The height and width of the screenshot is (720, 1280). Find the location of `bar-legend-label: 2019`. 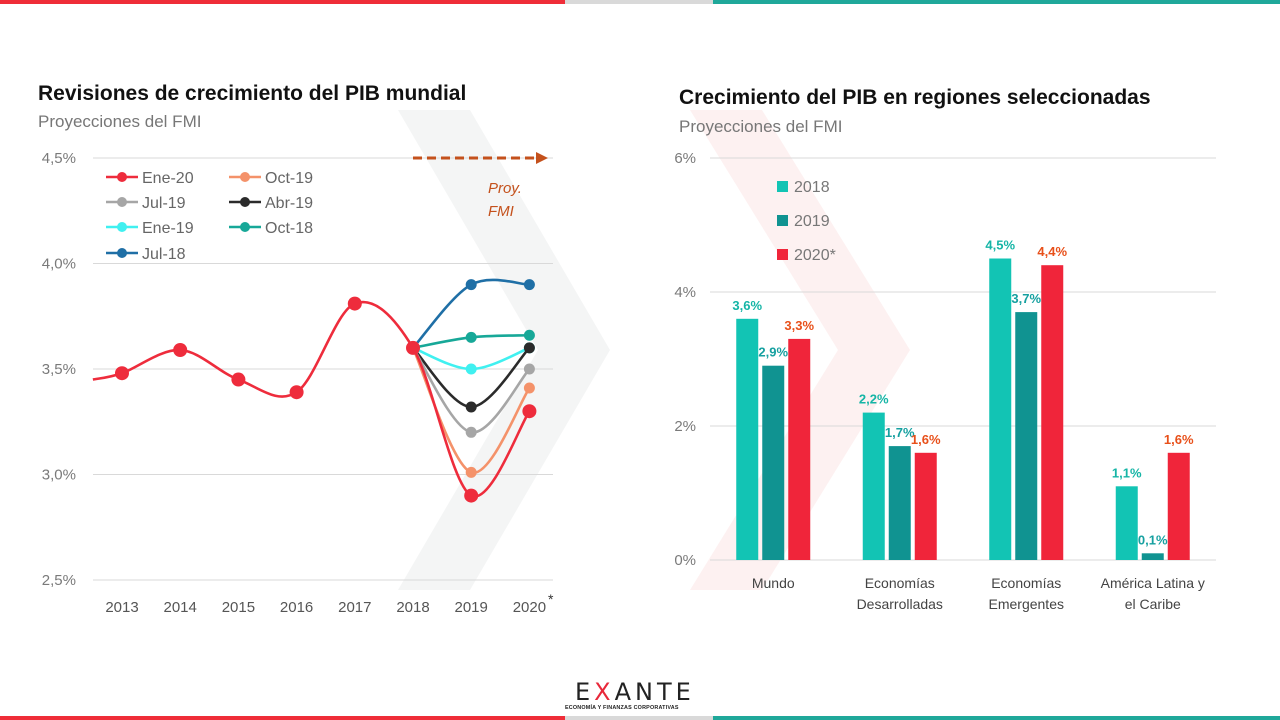

bar-legend-label: 2019 is located at coordinates (812, 221).